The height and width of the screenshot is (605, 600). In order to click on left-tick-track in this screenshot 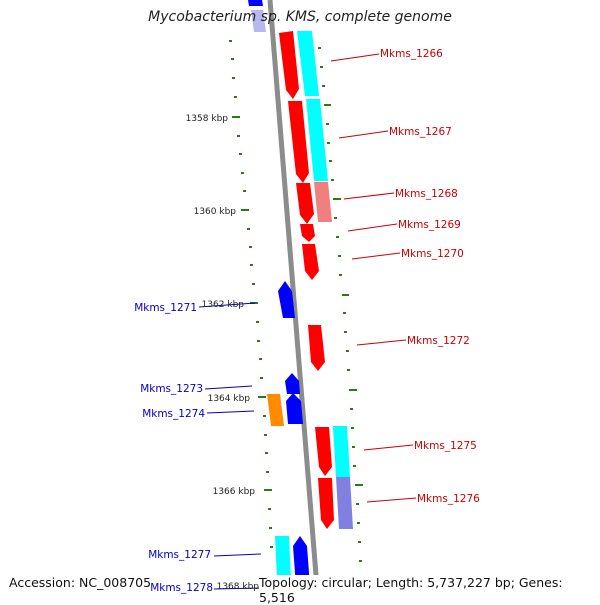, I will do `click(251, 294)`.